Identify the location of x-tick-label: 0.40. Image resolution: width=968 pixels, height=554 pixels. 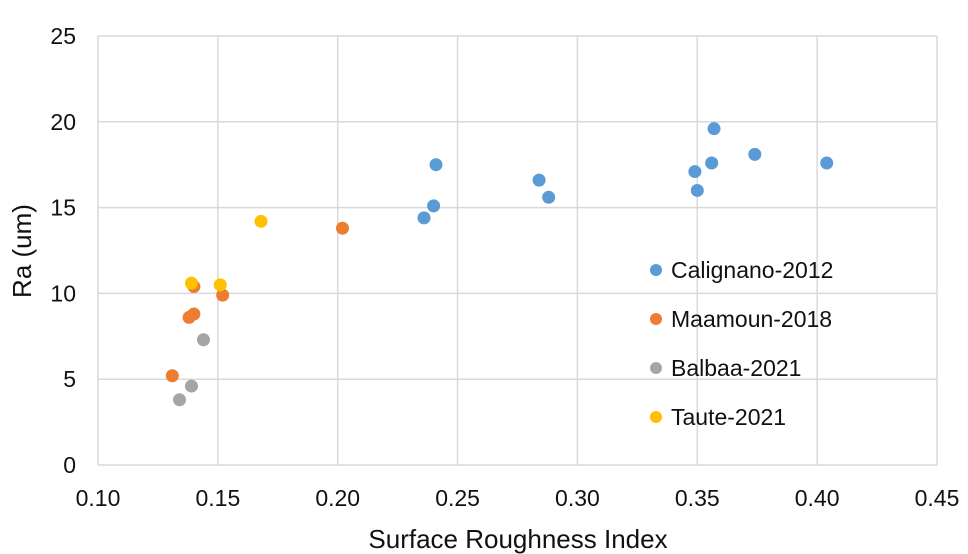
(817, 498).